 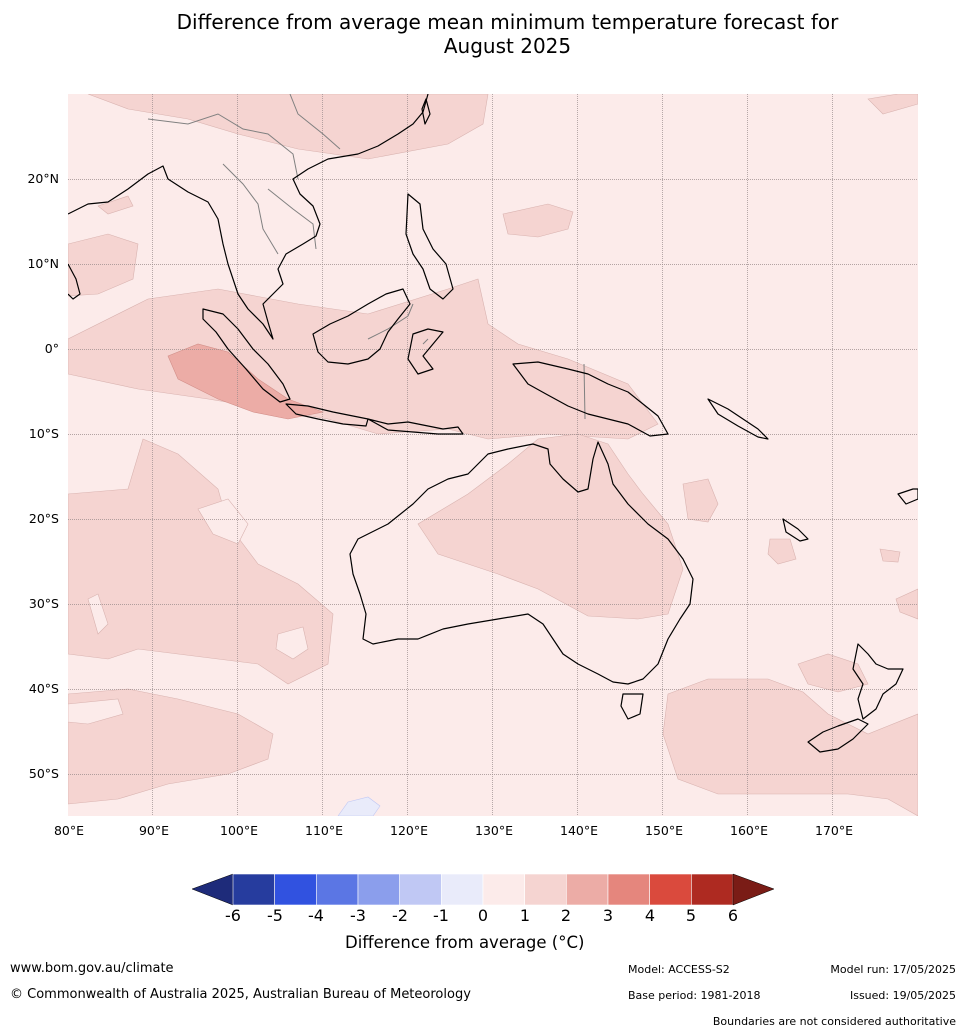 What do you see at coordinates (429, 246) in the screenshot?
I see `philippines-coast` at bounding box center [429, 246].